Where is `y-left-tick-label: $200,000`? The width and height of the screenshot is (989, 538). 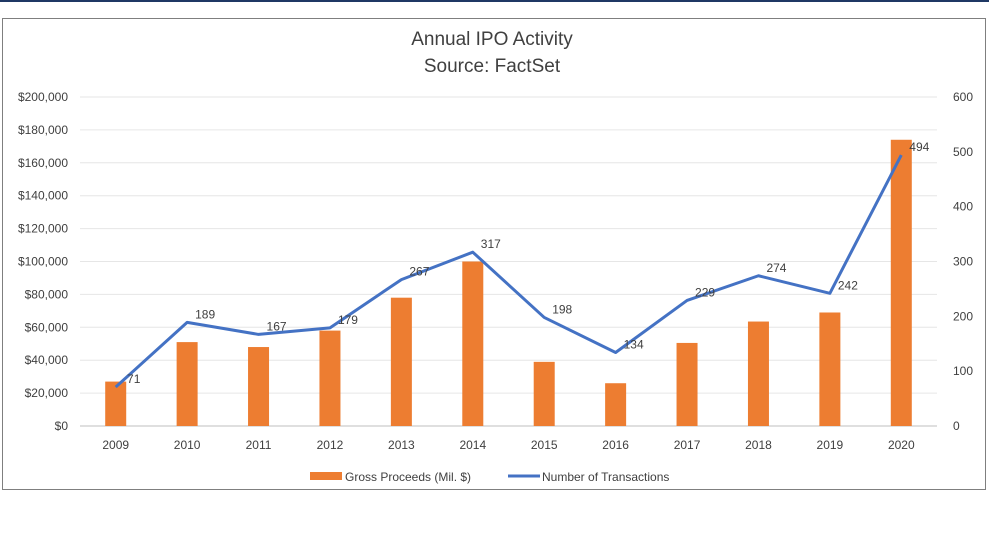
y-left-tick-label: $200,000 is located at coordinates (43, 97).